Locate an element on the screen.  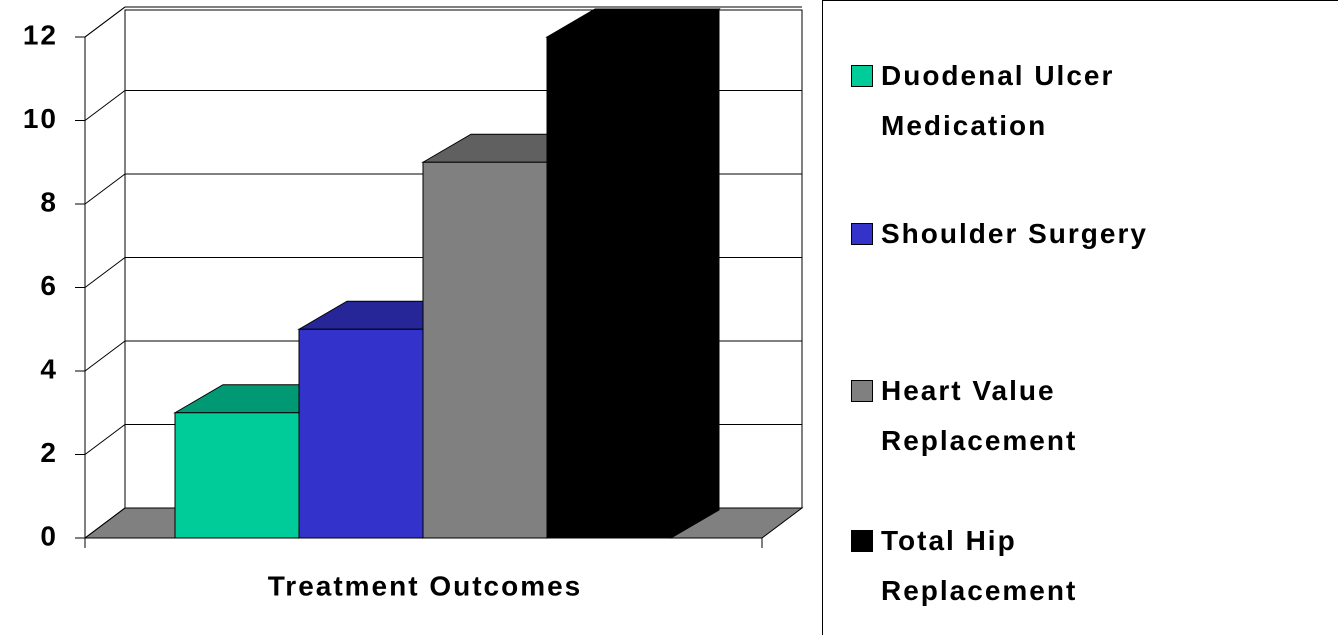
y-tick-label: 0 is located at coordinates (49, 535).